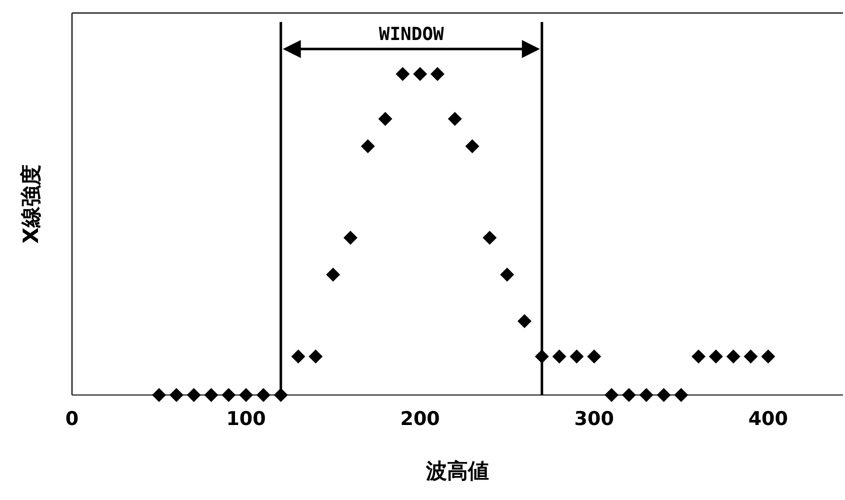 Image resolution: width=845 pixels, height=500 pixels. I want to click on x-tick-label: 0, so click(72, 419).